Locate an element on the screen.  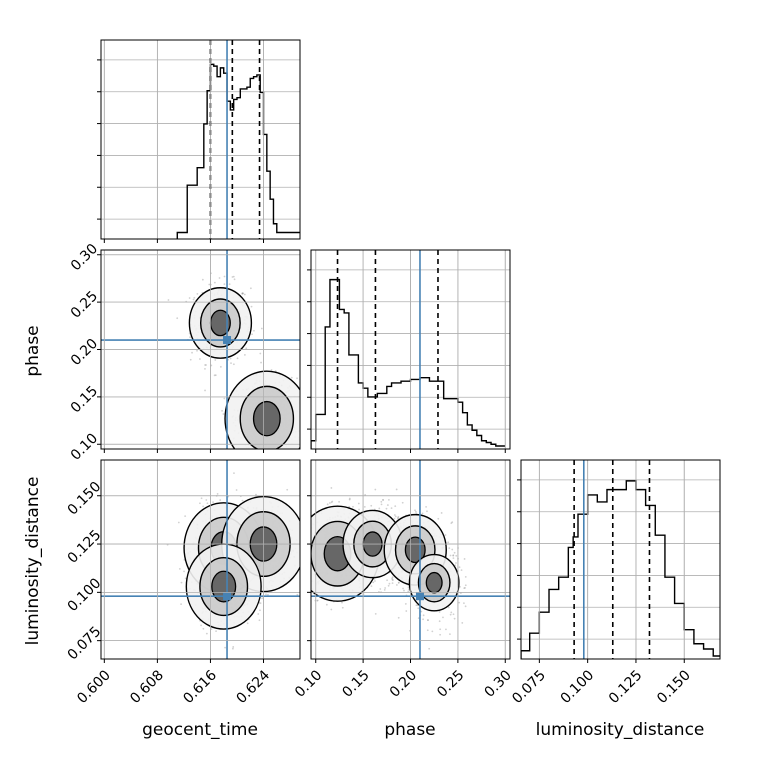
histogram-geocent_time is located at coordinates (238, 151).